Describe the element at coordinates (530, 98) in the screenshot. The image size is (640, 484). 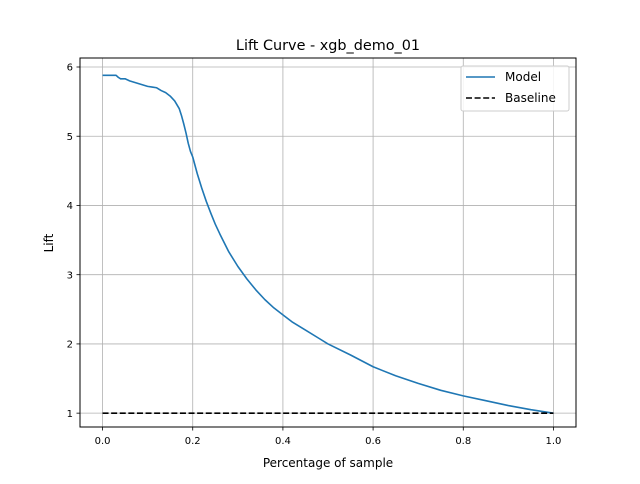
I see `legend-label-baseline: Baseline` at that location.